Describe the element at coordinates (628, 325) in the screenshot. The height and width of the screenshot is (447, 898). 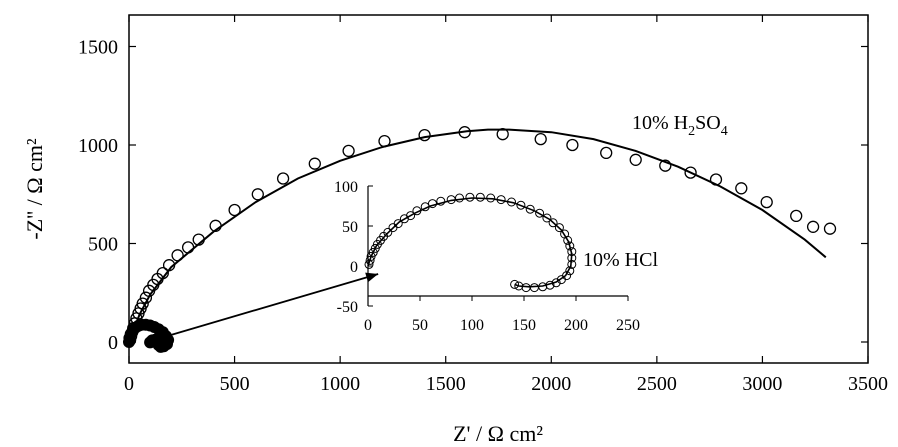
I see `inset-x-tick-label: 250` at that location.